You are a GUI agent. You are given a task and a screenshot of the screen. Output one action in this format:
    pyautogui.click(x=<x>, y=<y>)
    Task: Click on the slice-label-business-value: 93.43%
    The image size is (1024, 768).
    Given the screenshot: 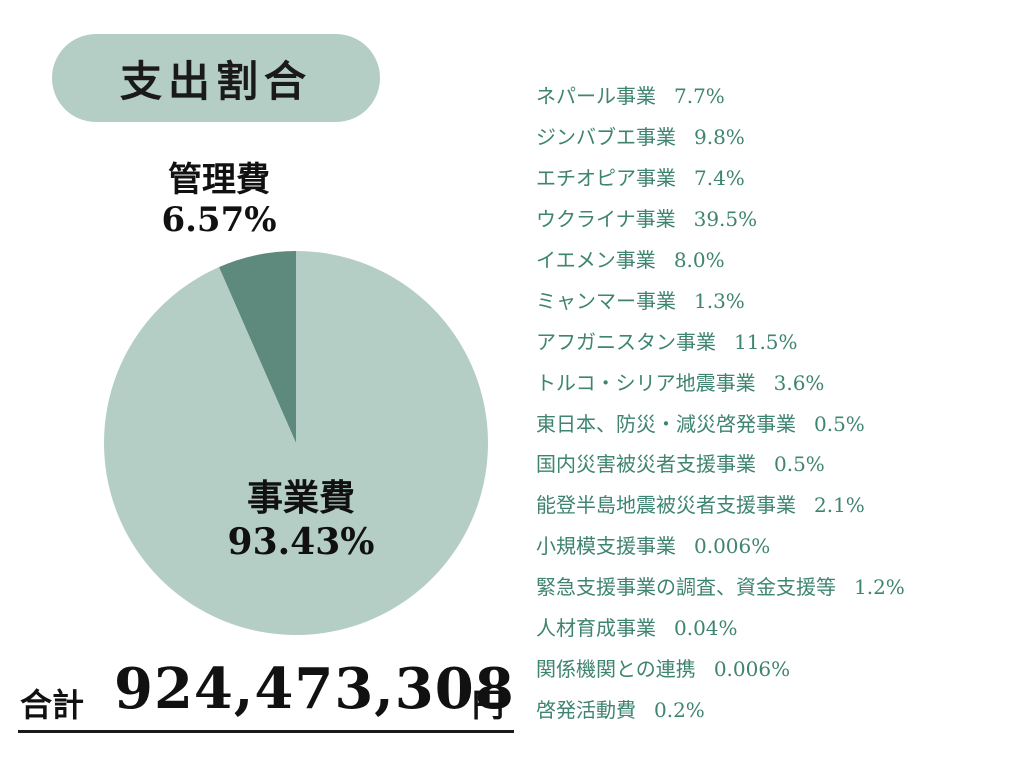 What is the action you would take?
    pyautogui.click(x=301, y=542)
    